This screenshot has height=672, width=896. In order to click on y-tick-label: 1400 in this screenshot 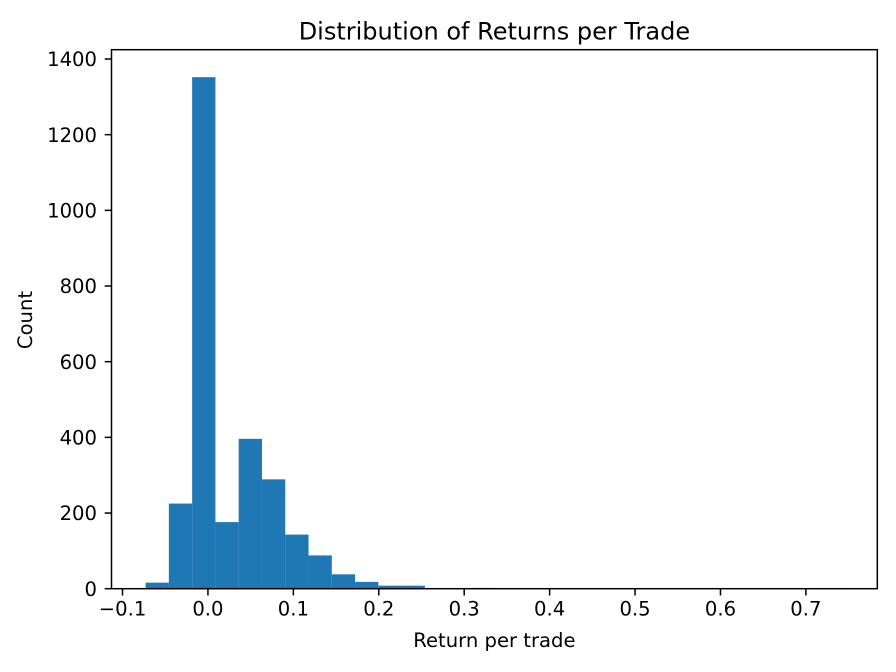, I will do `click(72, 59)`.